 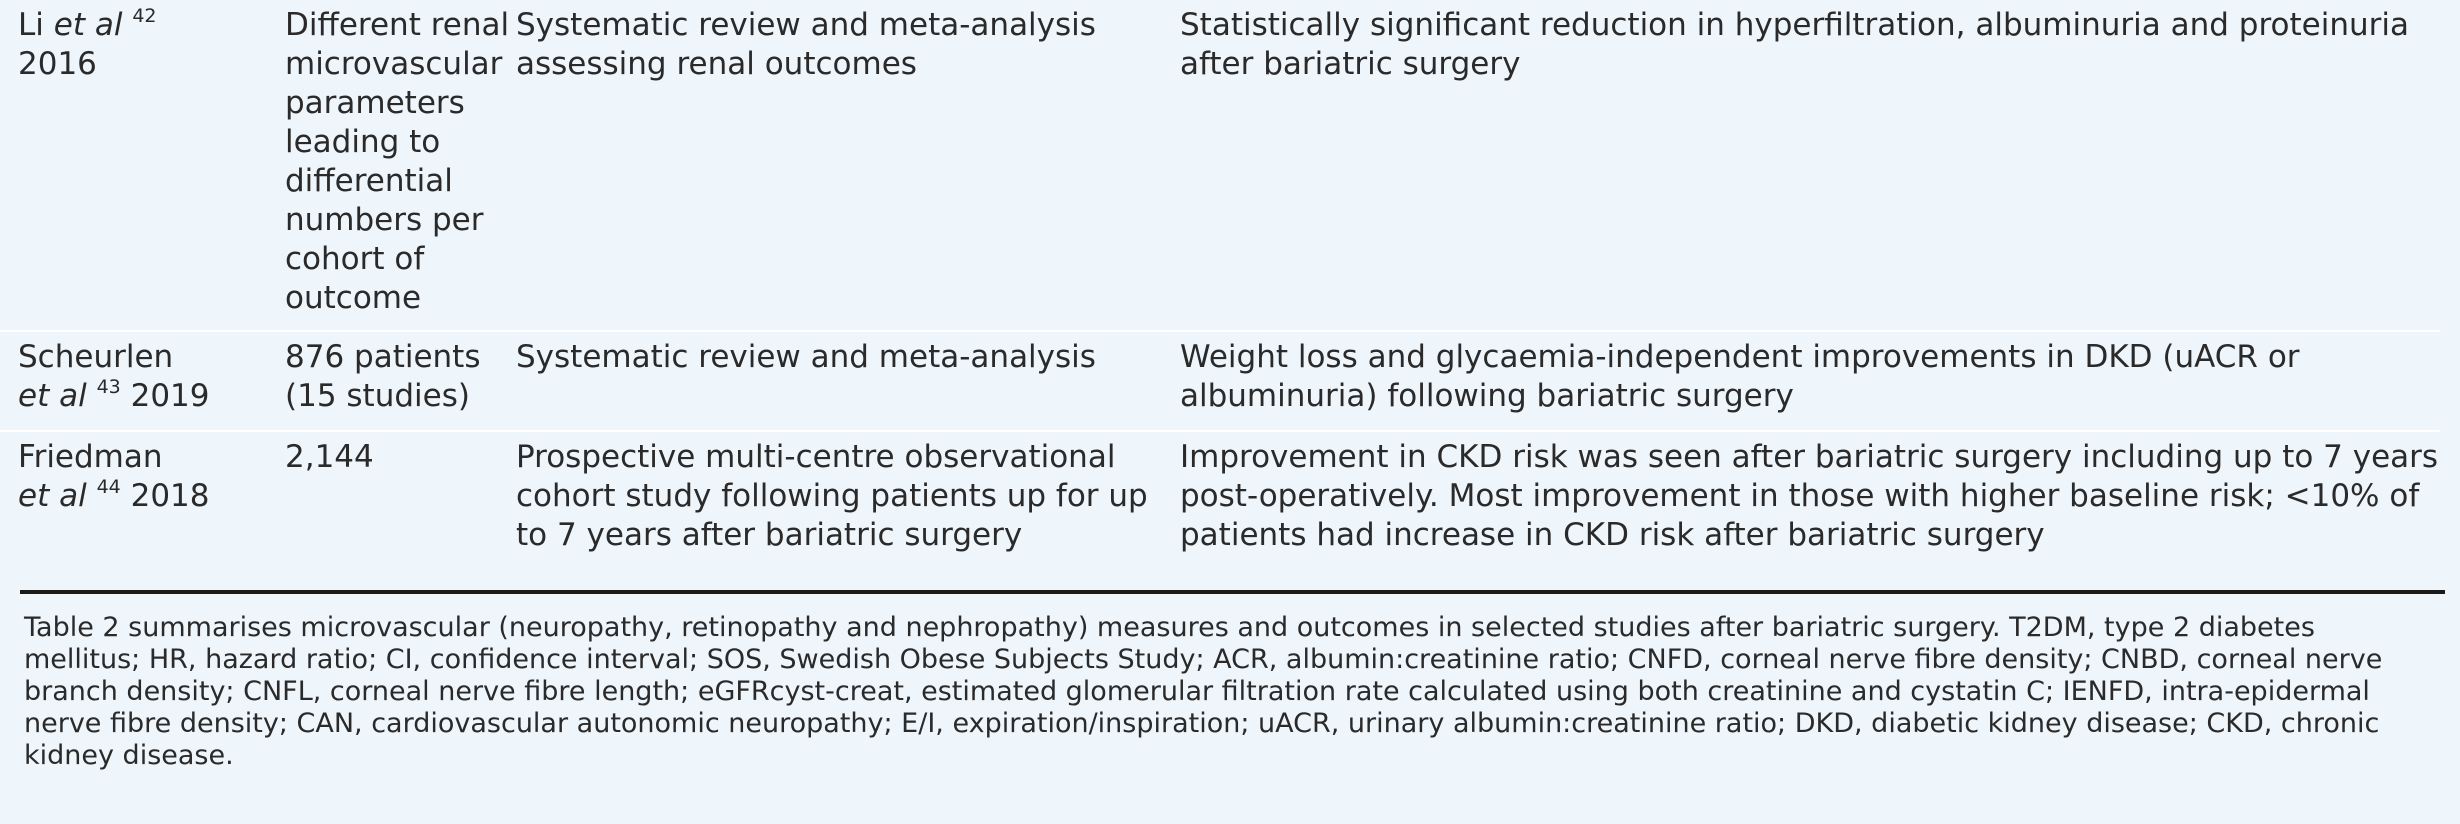 I want to click on reference-number: 44, so click(x=108, y=487).